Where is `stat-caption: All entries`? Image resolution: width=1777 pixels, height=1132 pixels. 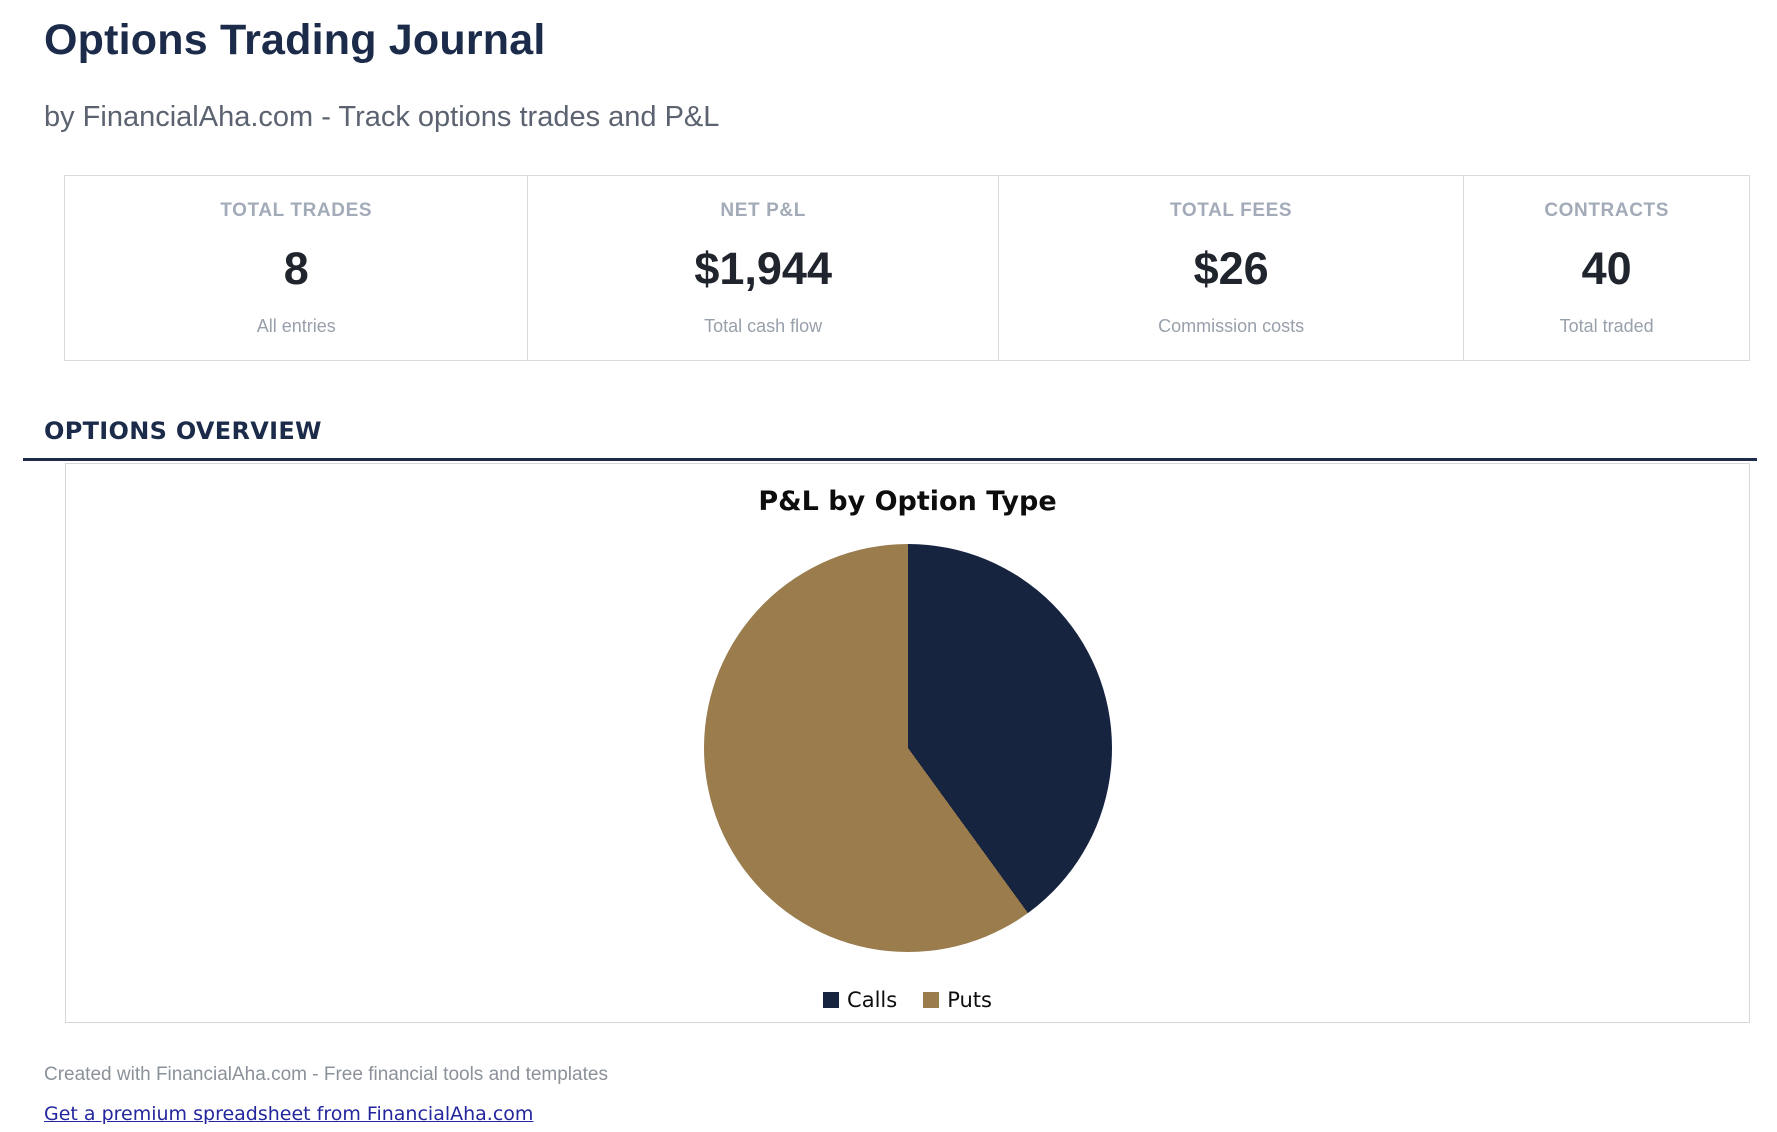 stat-caption: All entries is located at coordinates (296, 326).